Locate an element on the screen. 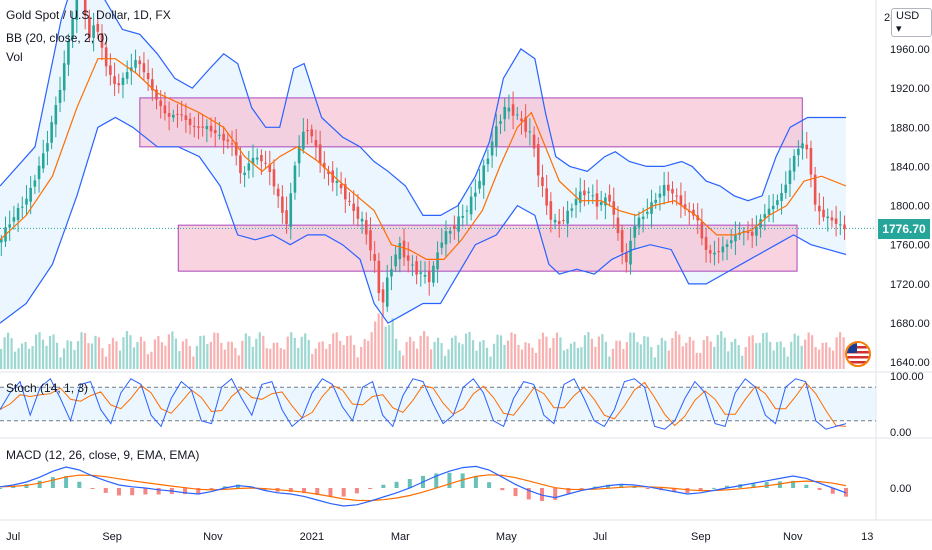 The image size is (932, 550). stoch-legend: Stoch (14, 1, 3) is located at coordinates (47, 388).